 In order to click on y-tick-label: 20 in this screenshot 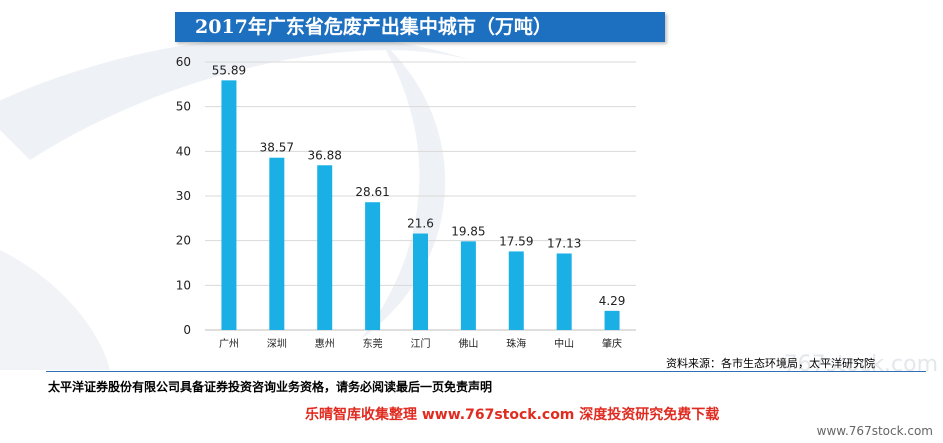, I will do `click(183, 241)`.